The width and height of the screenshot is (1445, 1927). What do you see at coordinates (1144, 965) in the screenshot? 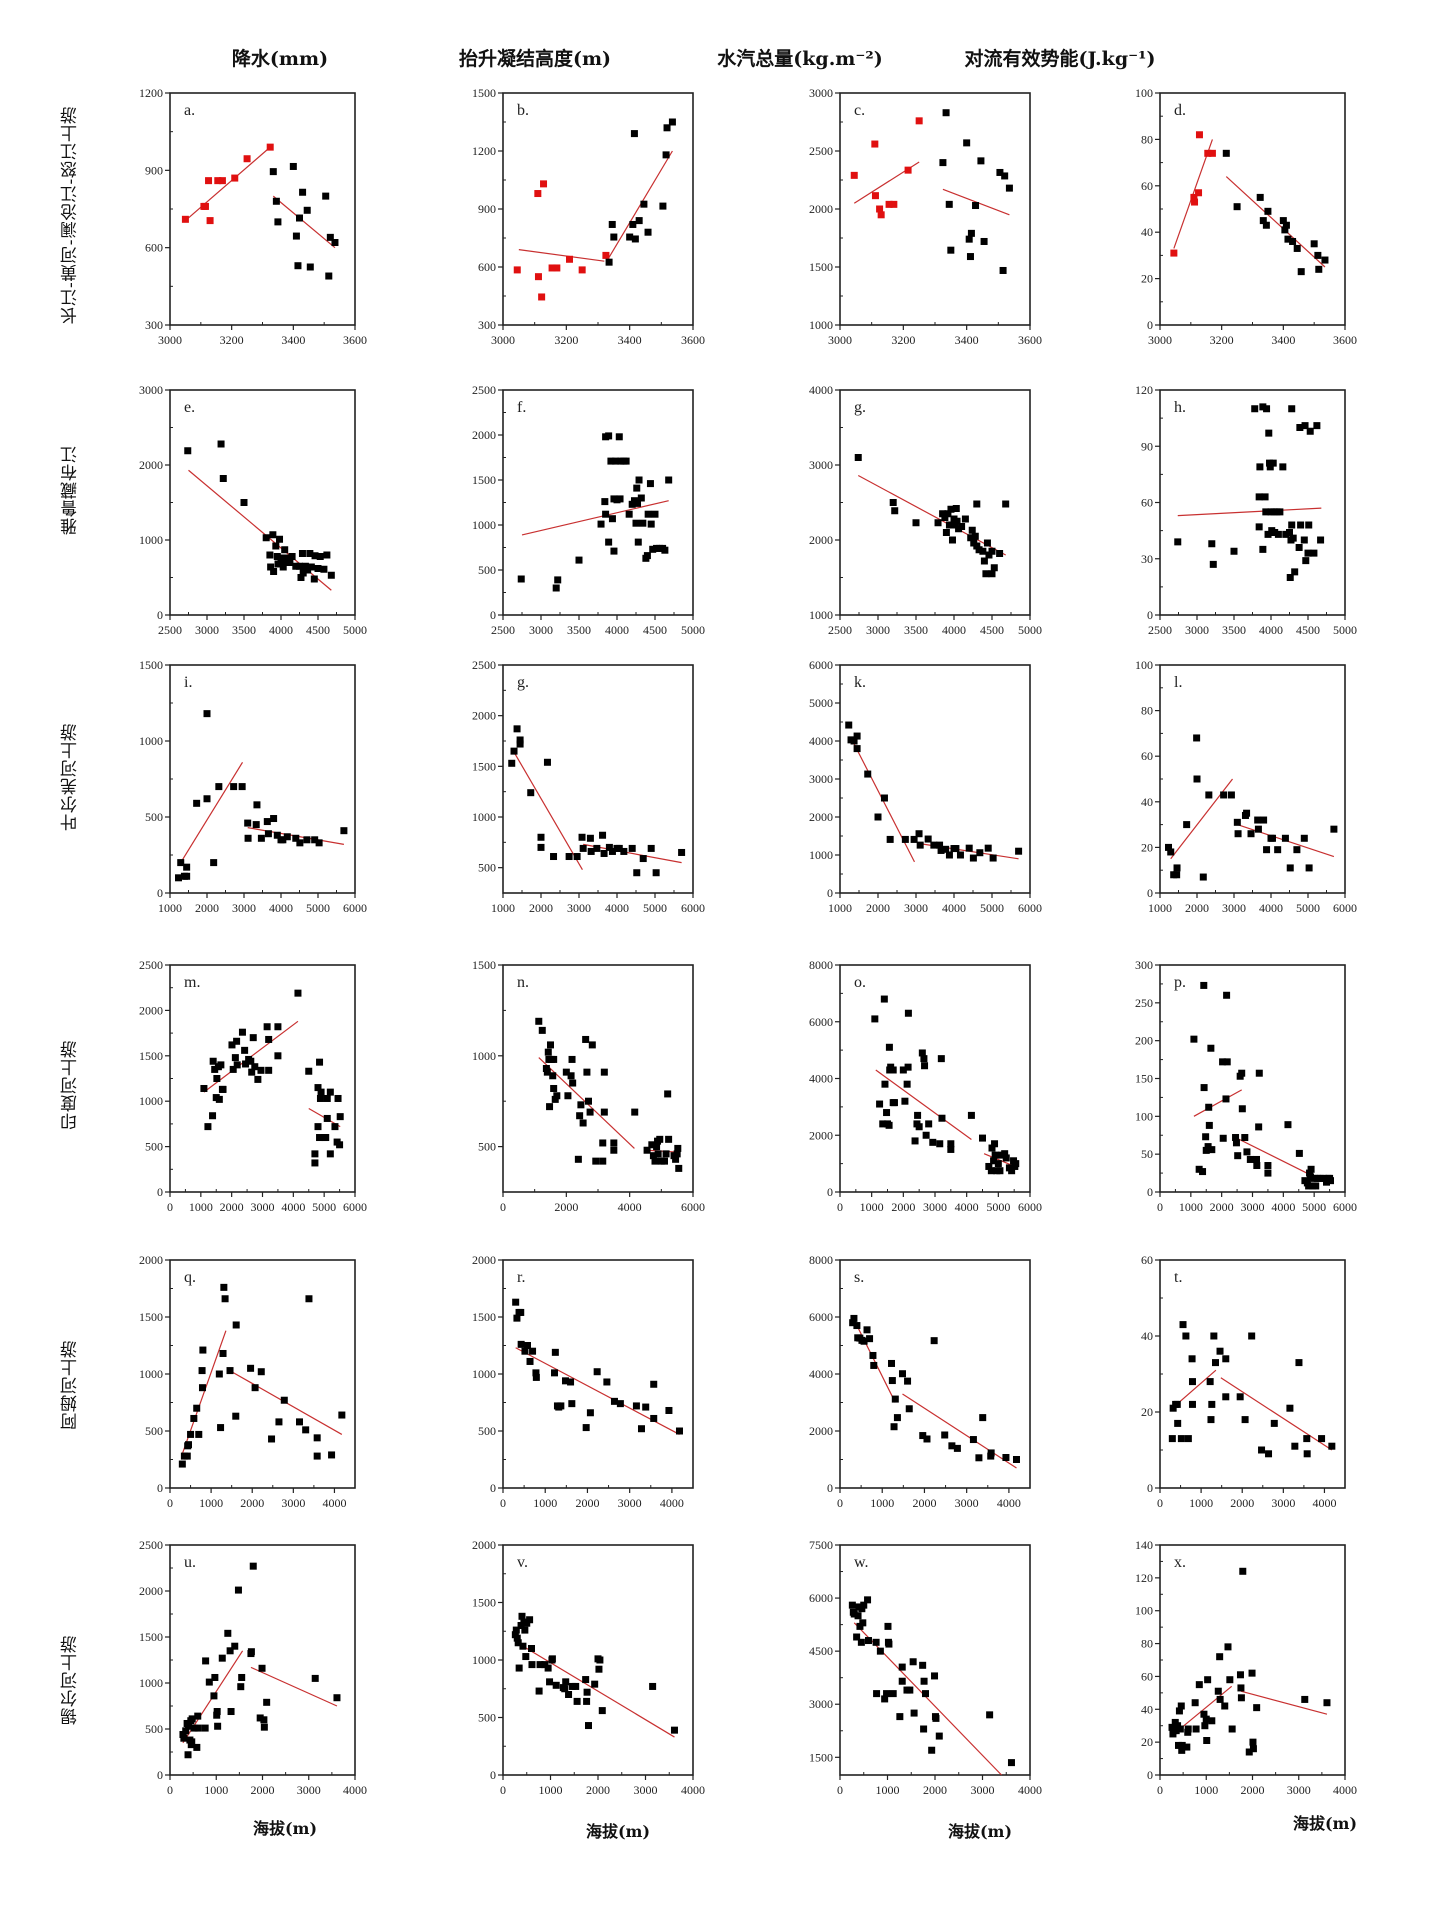
I see `y-tick-label: 300` at bounding box center [1144, 965].